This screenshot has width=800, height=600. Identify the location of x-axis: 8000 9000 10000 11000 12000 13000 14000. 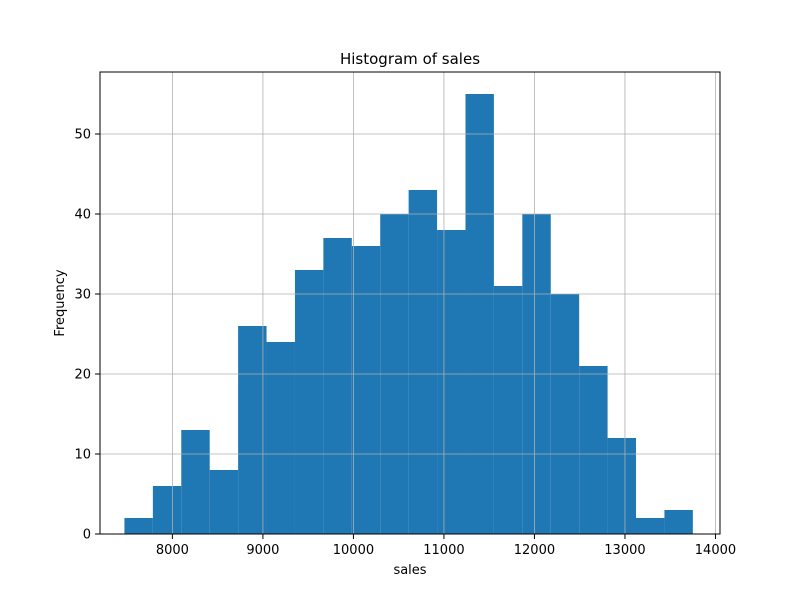
(446, 546).